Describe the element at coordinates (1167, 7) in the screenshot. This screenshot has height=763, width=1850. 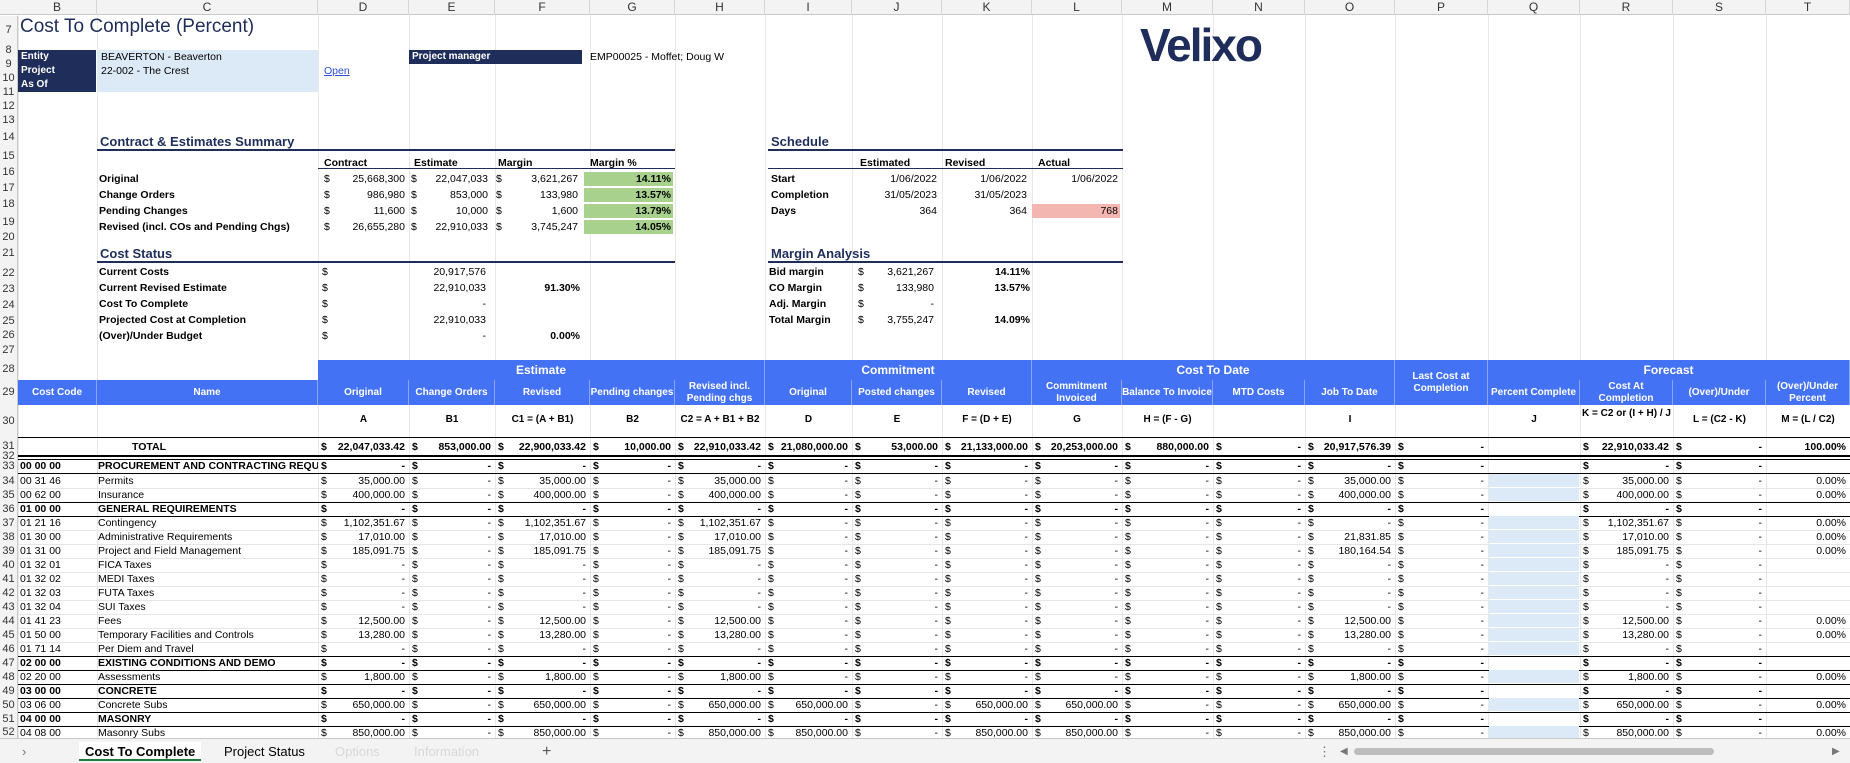
I see `column-header: M` at that location.